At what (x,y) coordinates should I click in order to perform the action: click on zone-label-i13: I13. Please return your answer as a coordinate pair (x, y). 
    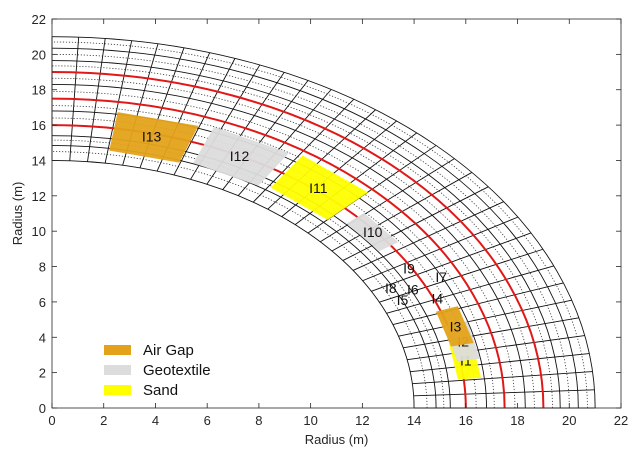
    Looking at the image, I should click on (152, 137).